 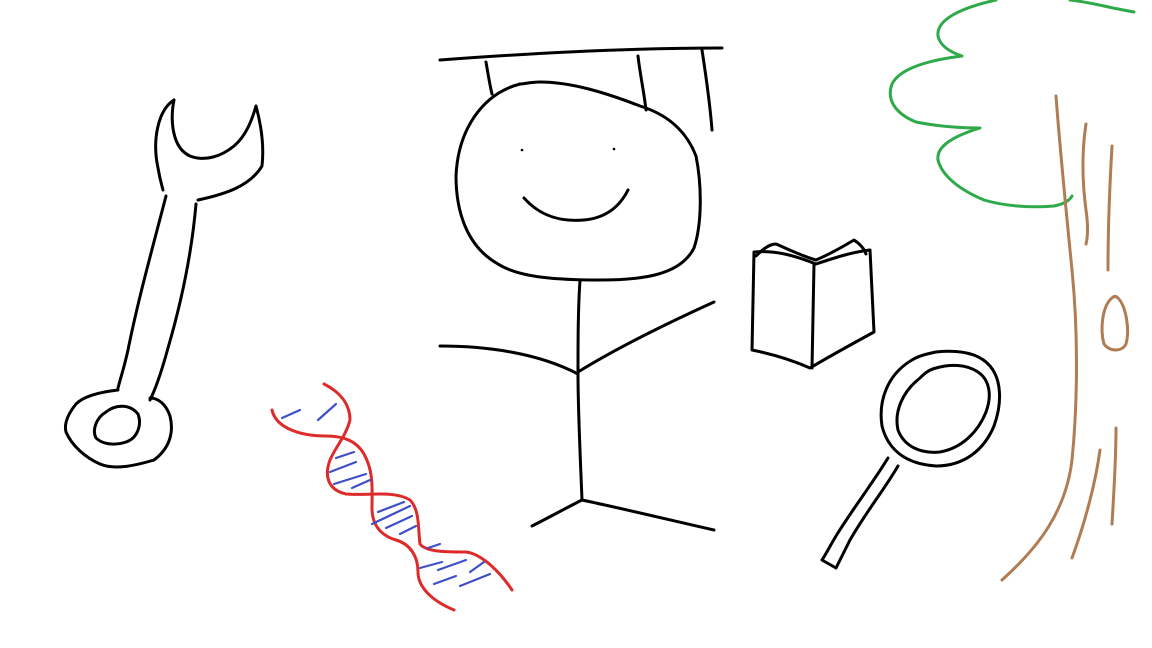 I want to click on person-leg-left, so click(x=557, y=513).